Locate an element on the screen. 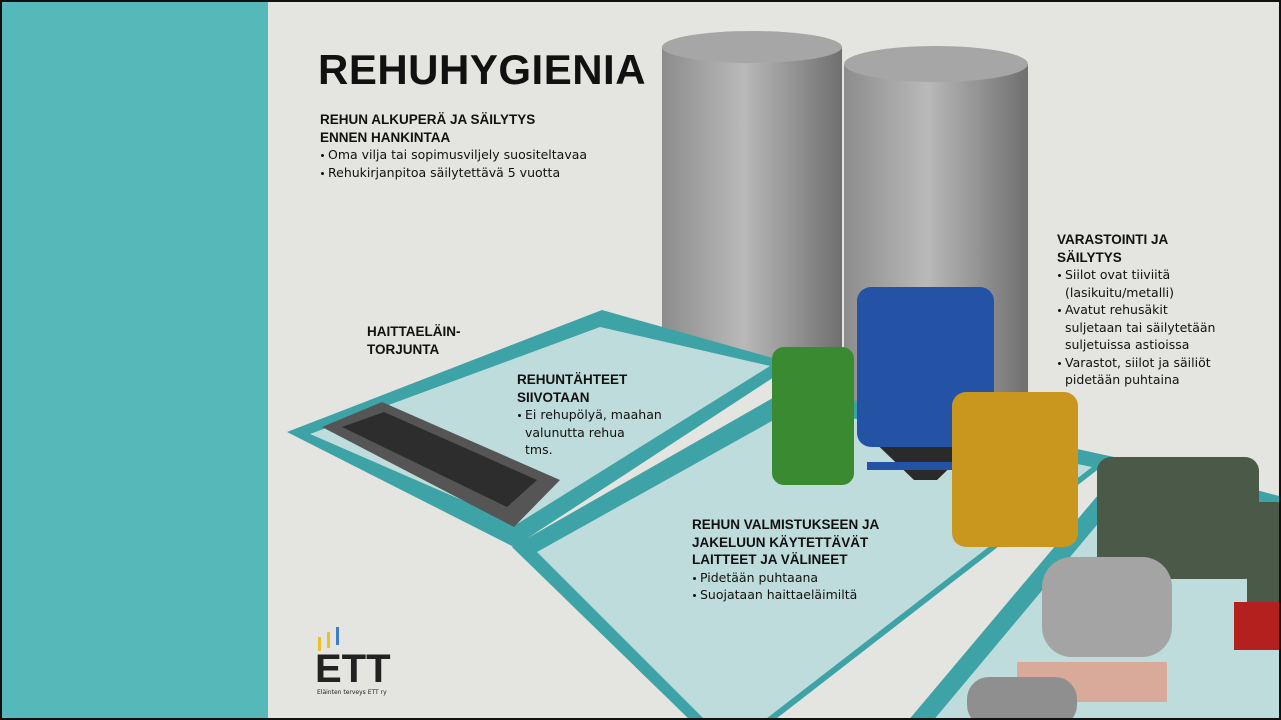 This screenshot has width=1281, height=720. text-section: HAITTAELÄIN- TORJUNTA is located at coordinates (414, 340).